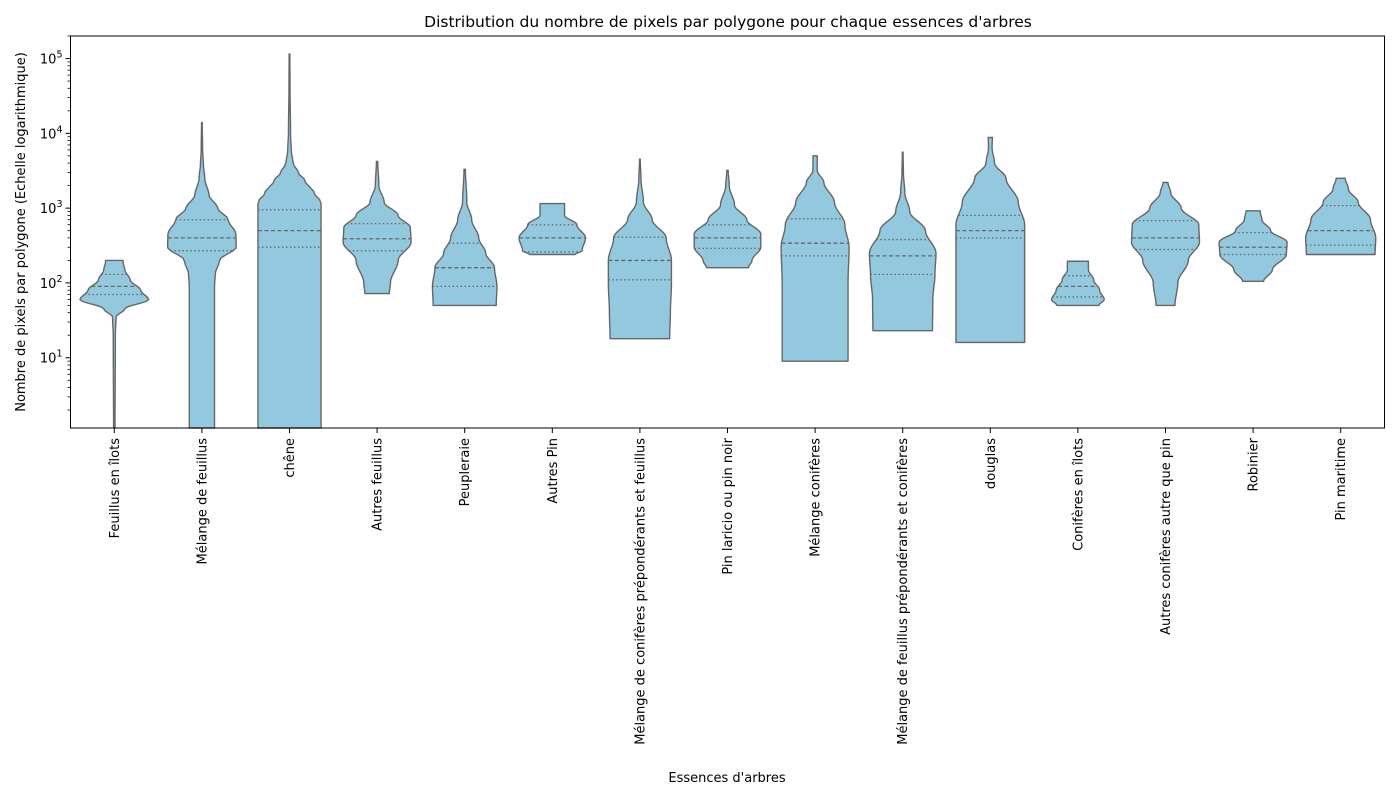  What do you see at coordinates (553, 471) in the screenshot?
I see `x-tick-label: Autres Pin` at bounding box center [553, 471].